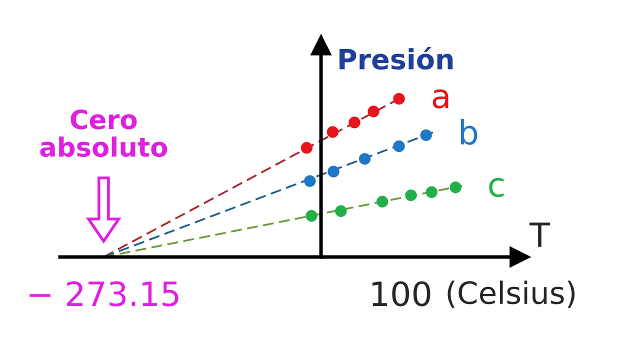 Image resolution: width=640 pixels, height=349 pixels. I want to click on series-label: a, so click(440, 98).